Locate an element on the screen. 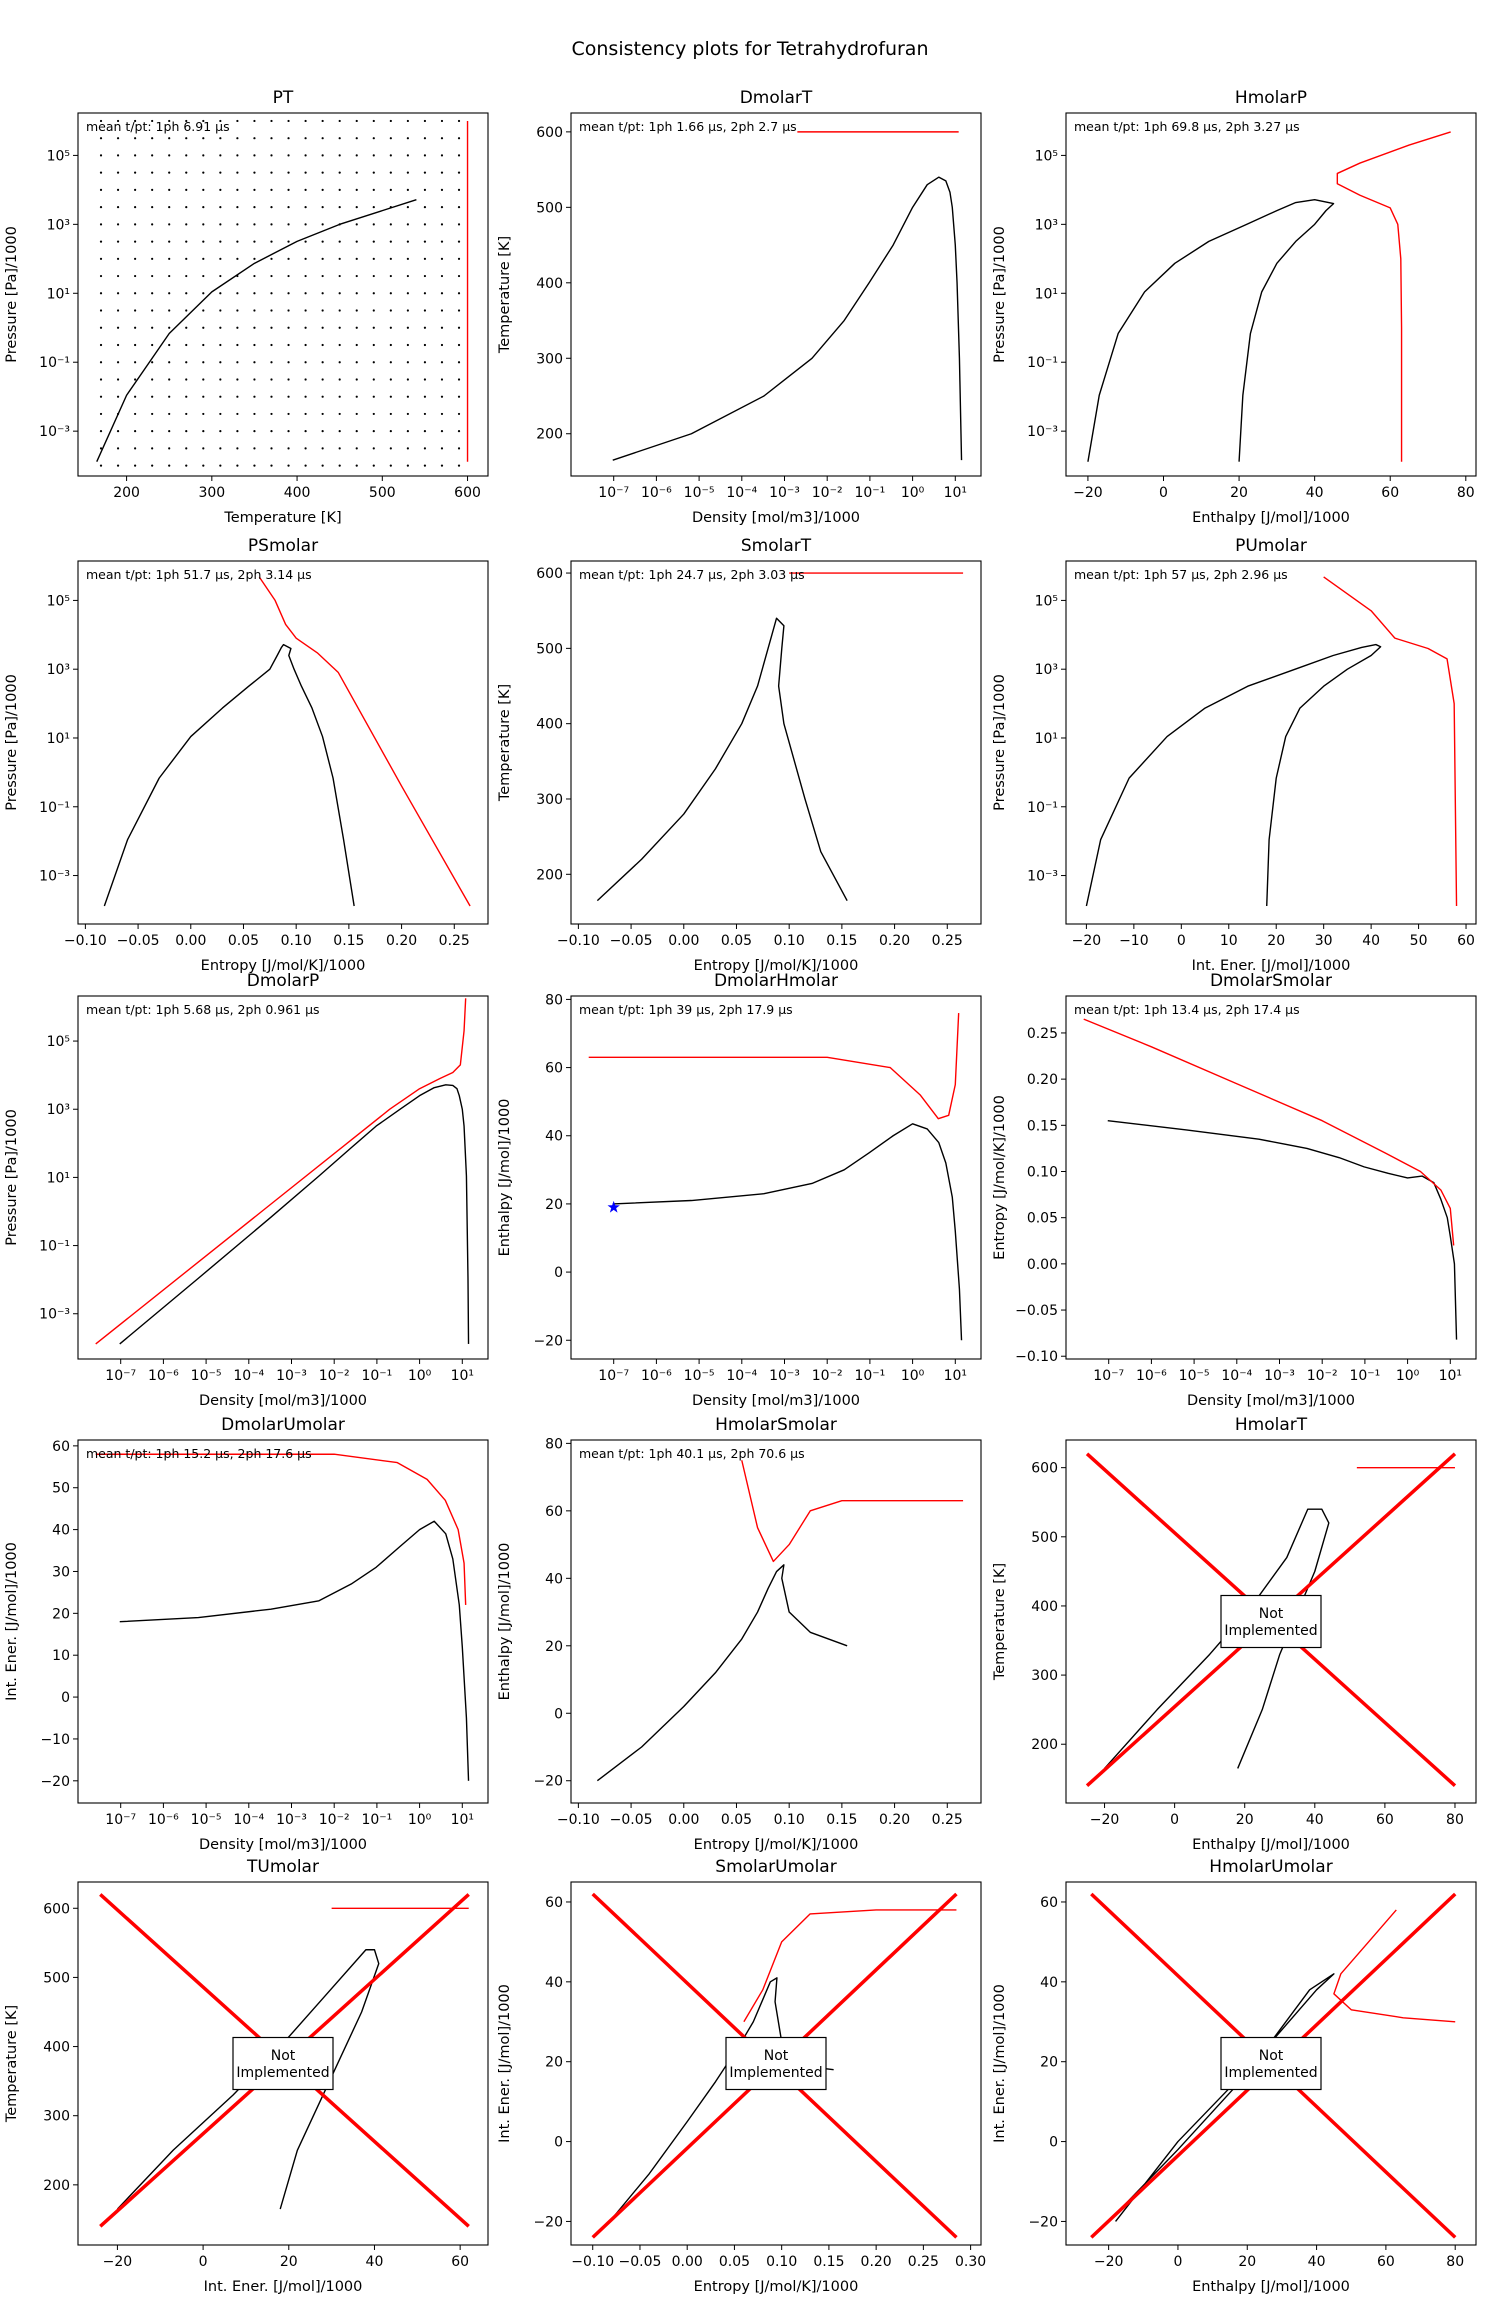 The image size is (1500, 2300). y-tick-label: 10⁻³ is located at coordinates (1042, 432).